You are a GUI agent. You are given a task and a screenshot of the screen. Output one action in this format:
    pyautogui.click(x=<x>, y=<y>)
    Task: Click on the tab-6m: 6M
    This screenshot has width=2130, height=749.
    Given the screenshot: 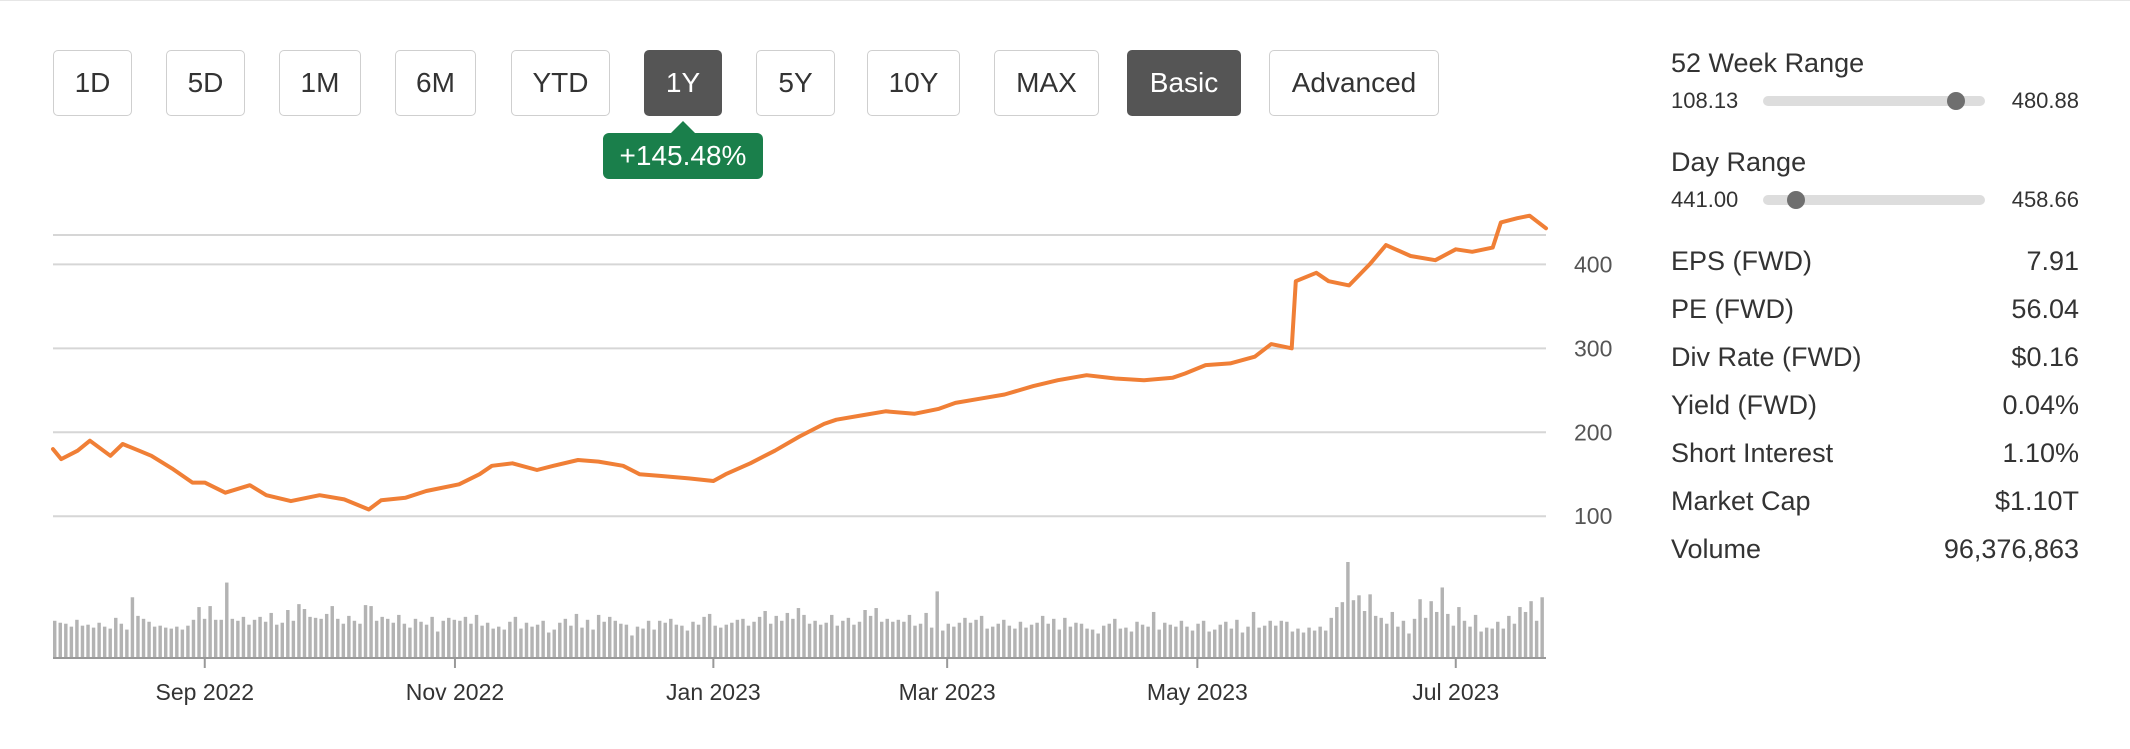 What is the action you would take?
    pyautogui.click(x=435, y=83)
    